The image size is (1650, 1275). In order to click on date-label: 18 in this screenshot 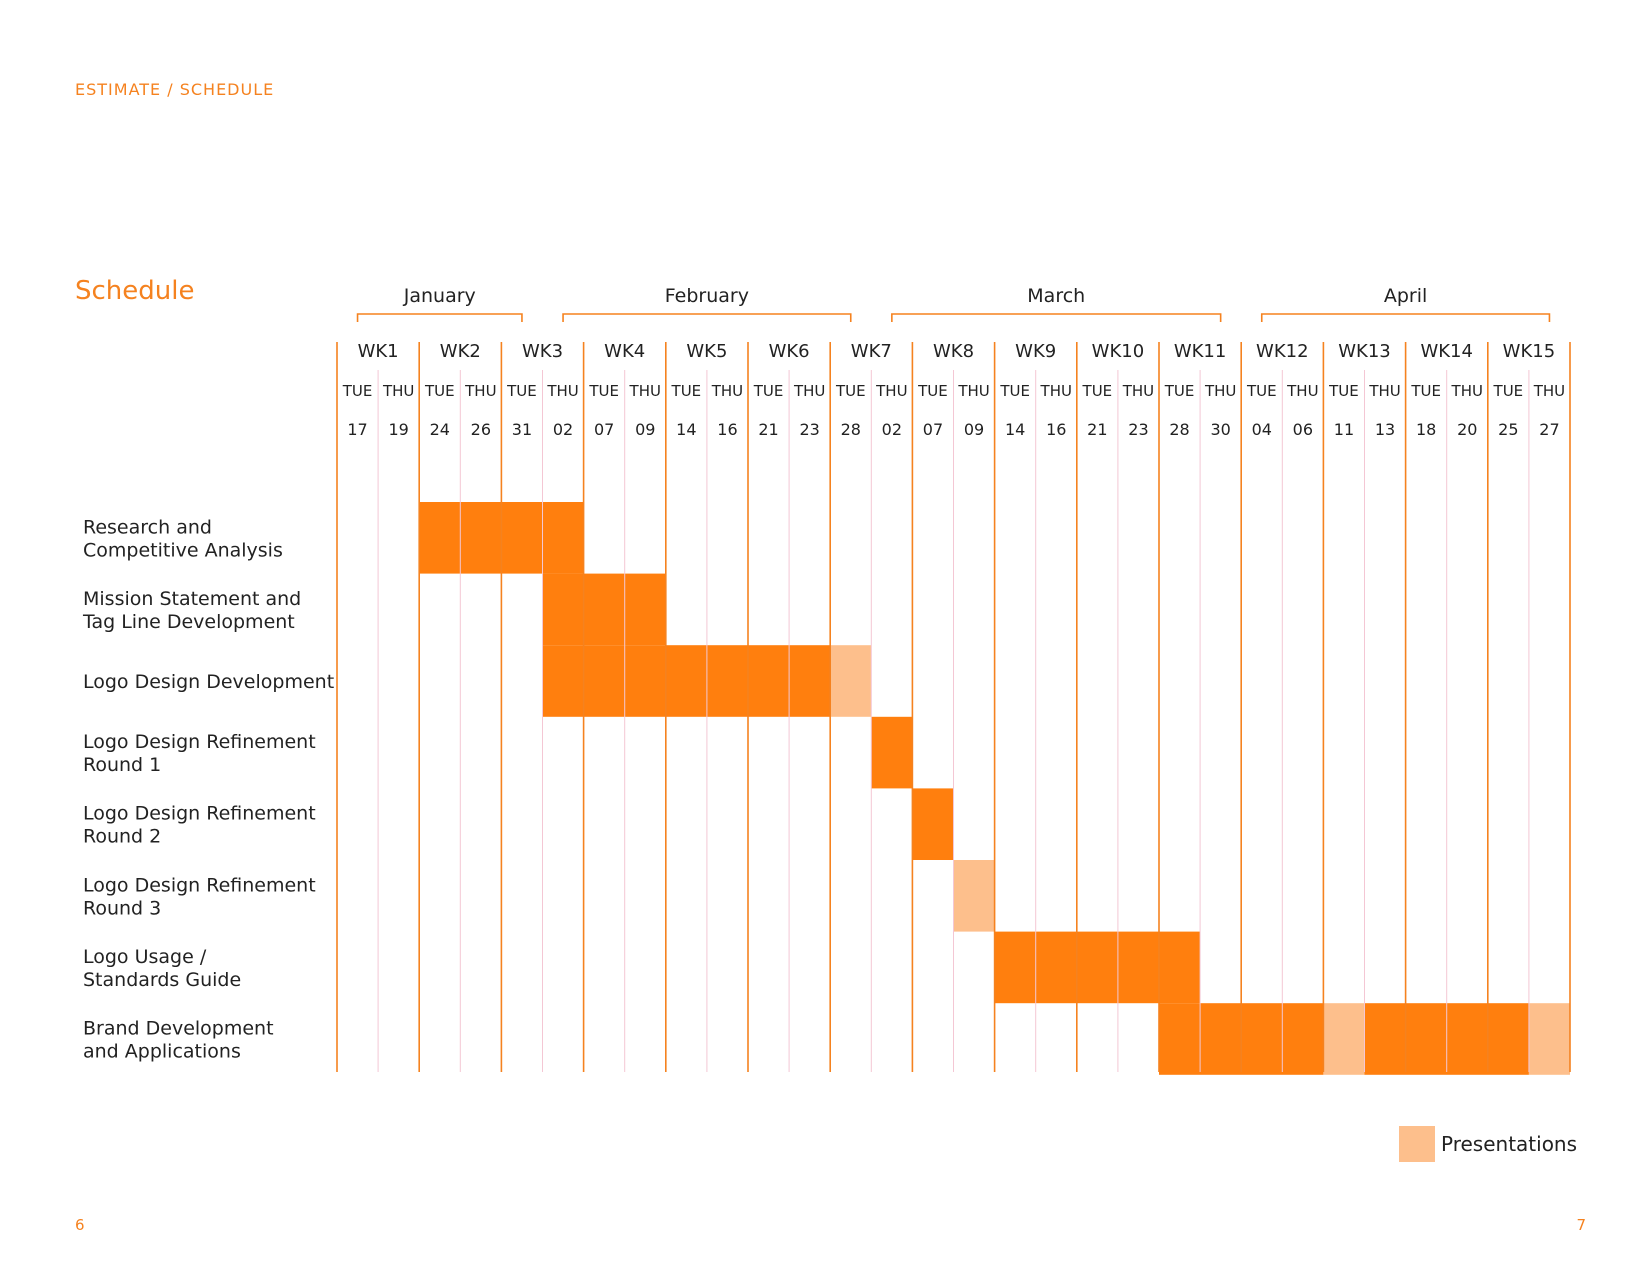, I will do `click(1426, 429)`.